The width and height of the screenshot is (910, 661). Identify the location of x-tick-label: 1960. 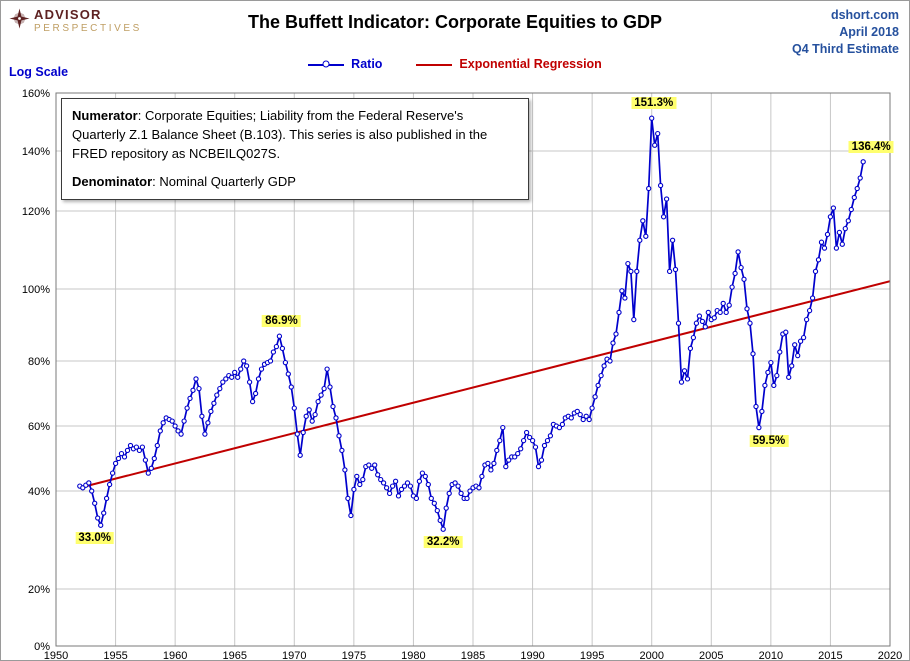
(175, 655).